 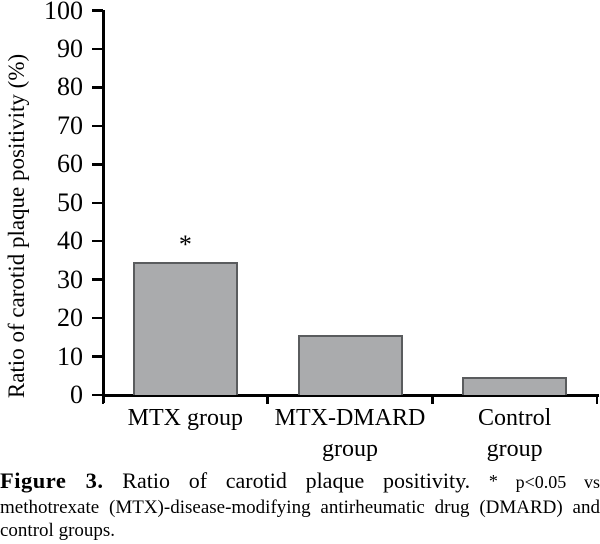 I want to click on significance-note-text: p<0.05 vs, so click(x=557, y=482).